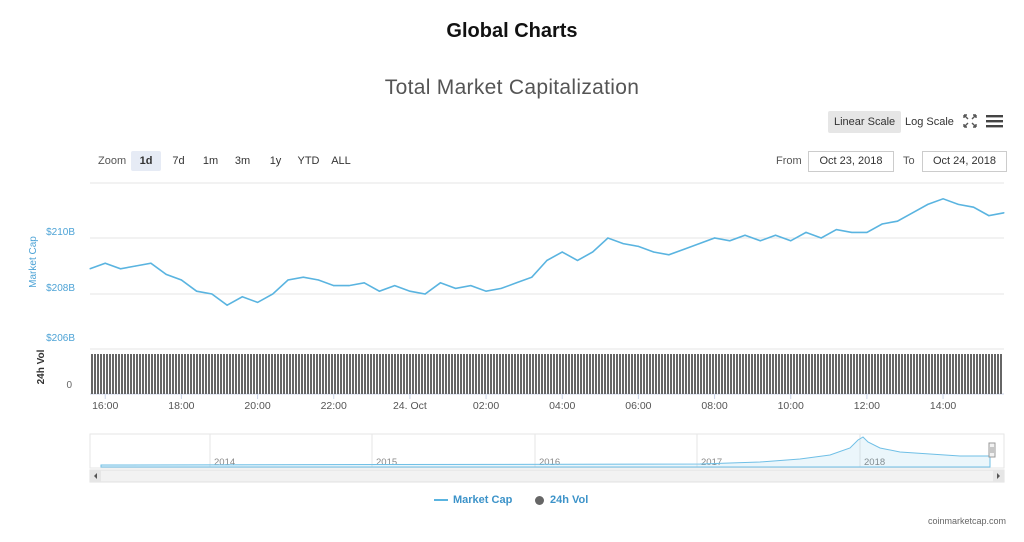  What do you see at coordinates (41, 366) in the screenshot?
I see `vol-axis-title: 24h Vol` at bounding box center [41, 366].